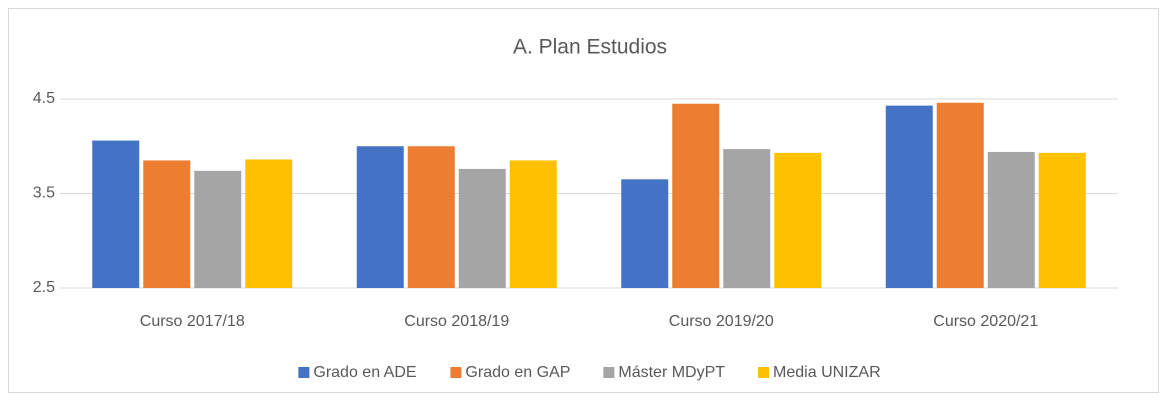  What do you see at coordinates (456, 321) in the screenshot?
I see `x-tick-label: Curso 2018/19` at bounding box center [456, 321].